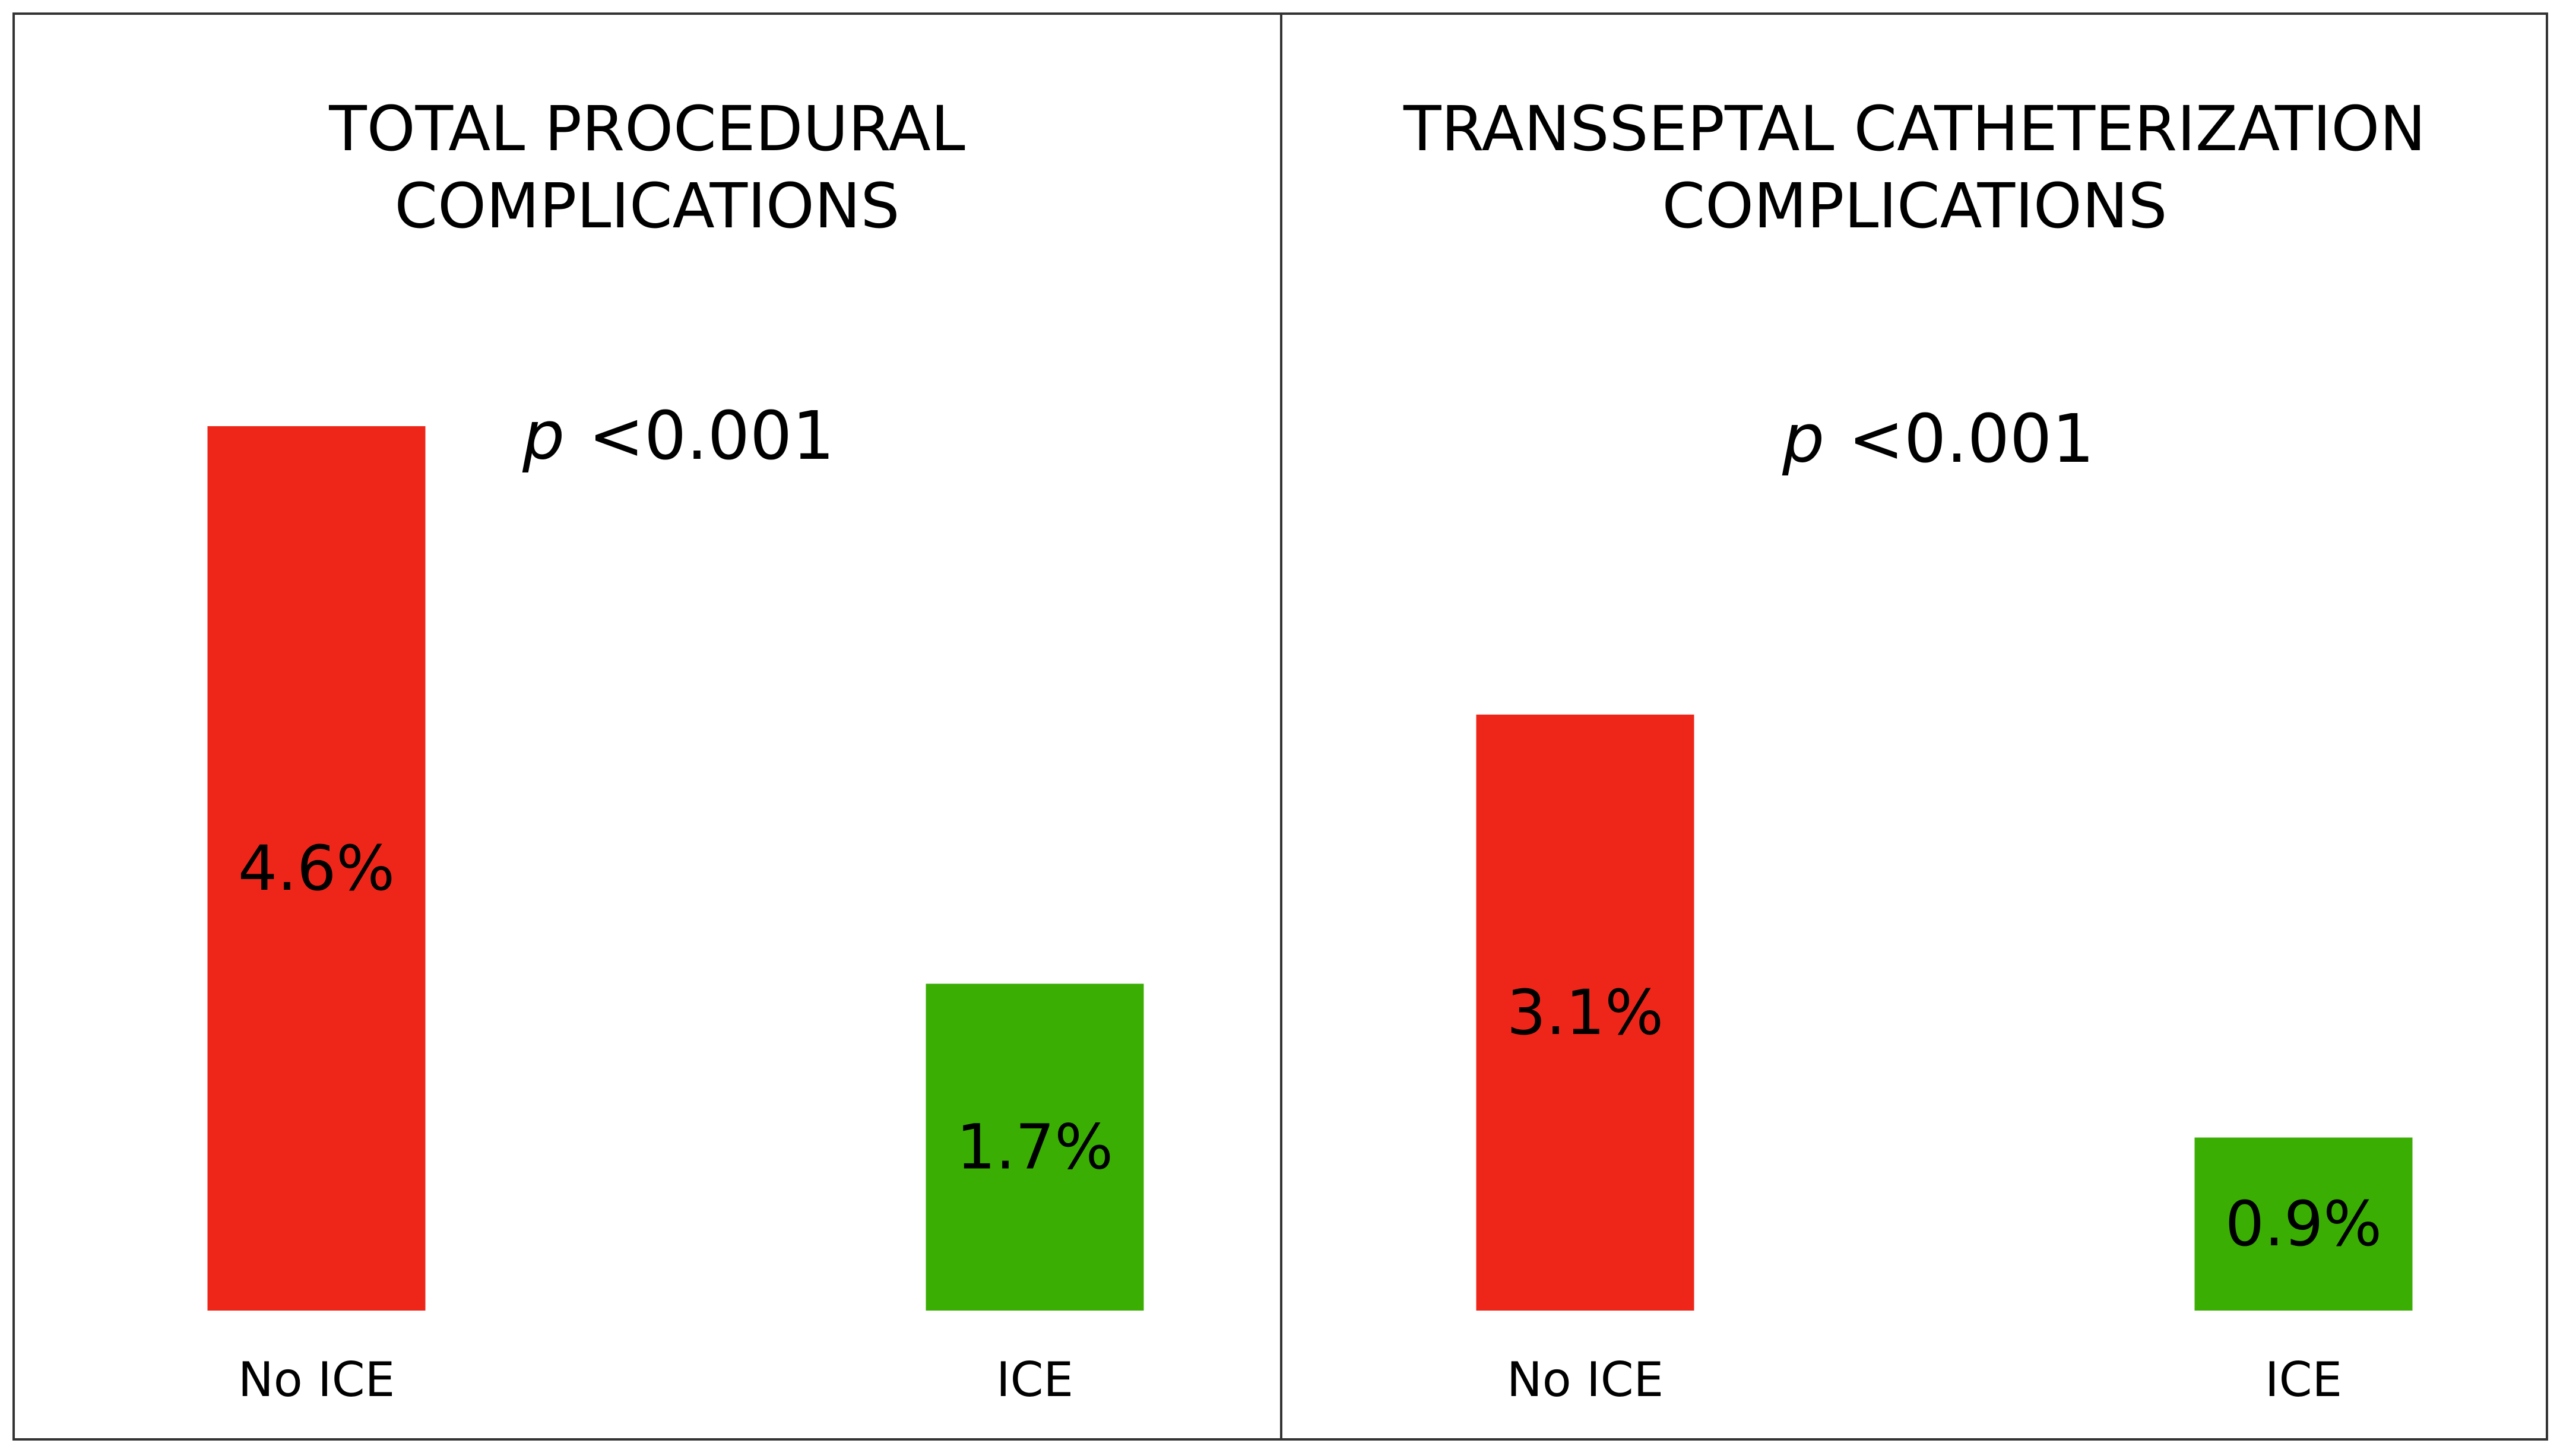  I want to click on chart-title-line-1: TRANSSEPTAL CATHETERIZATION, so click(1915, 129).